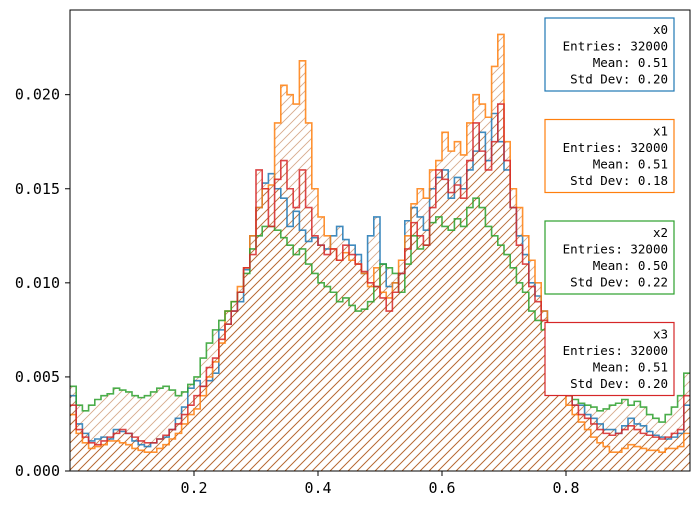 The image size is (699, 506). I want to click on y-tick-label-3: 0.015, so click(37, 189).